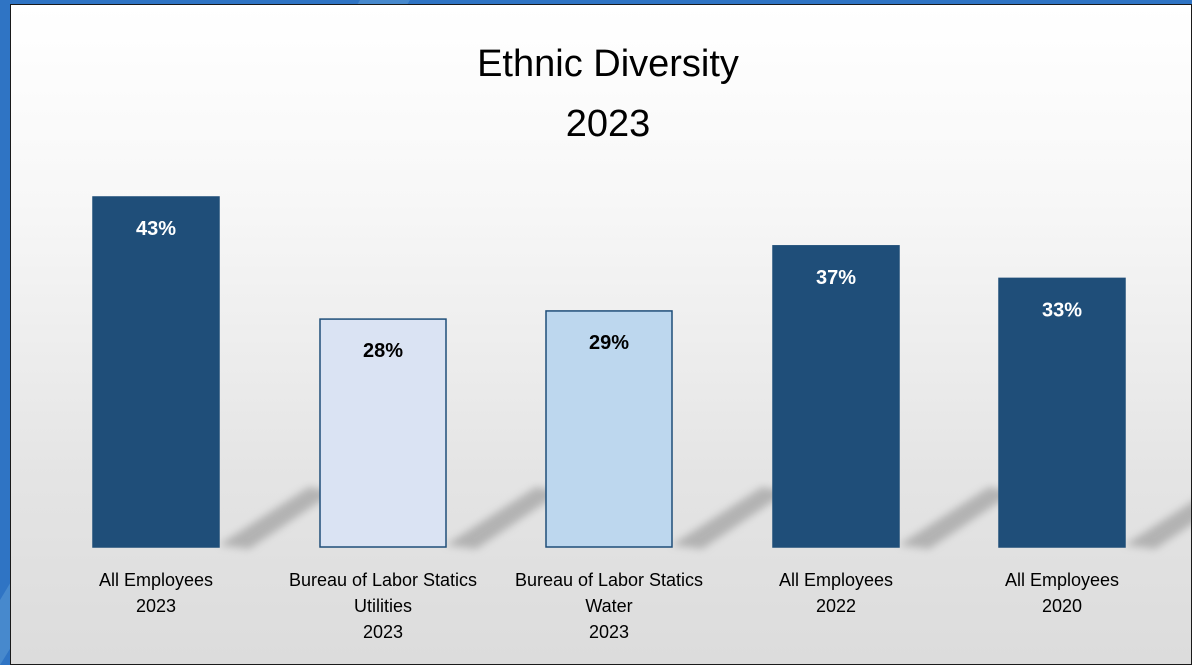 The image size is (1192, 665). I want to click on data-label: 29%, so click(609, 343).